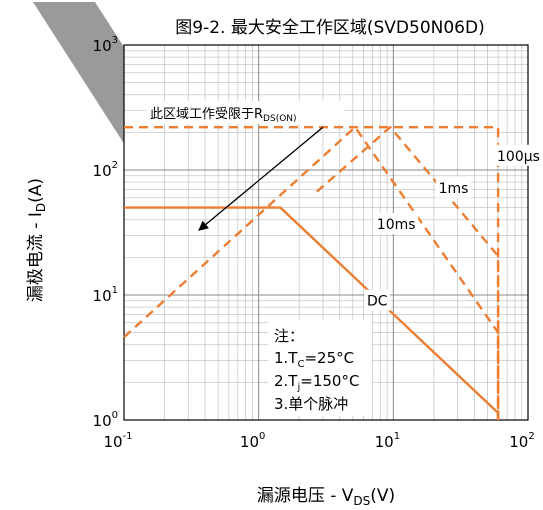  I want to click on series-label-100s: 100μs, so click(518, 157).